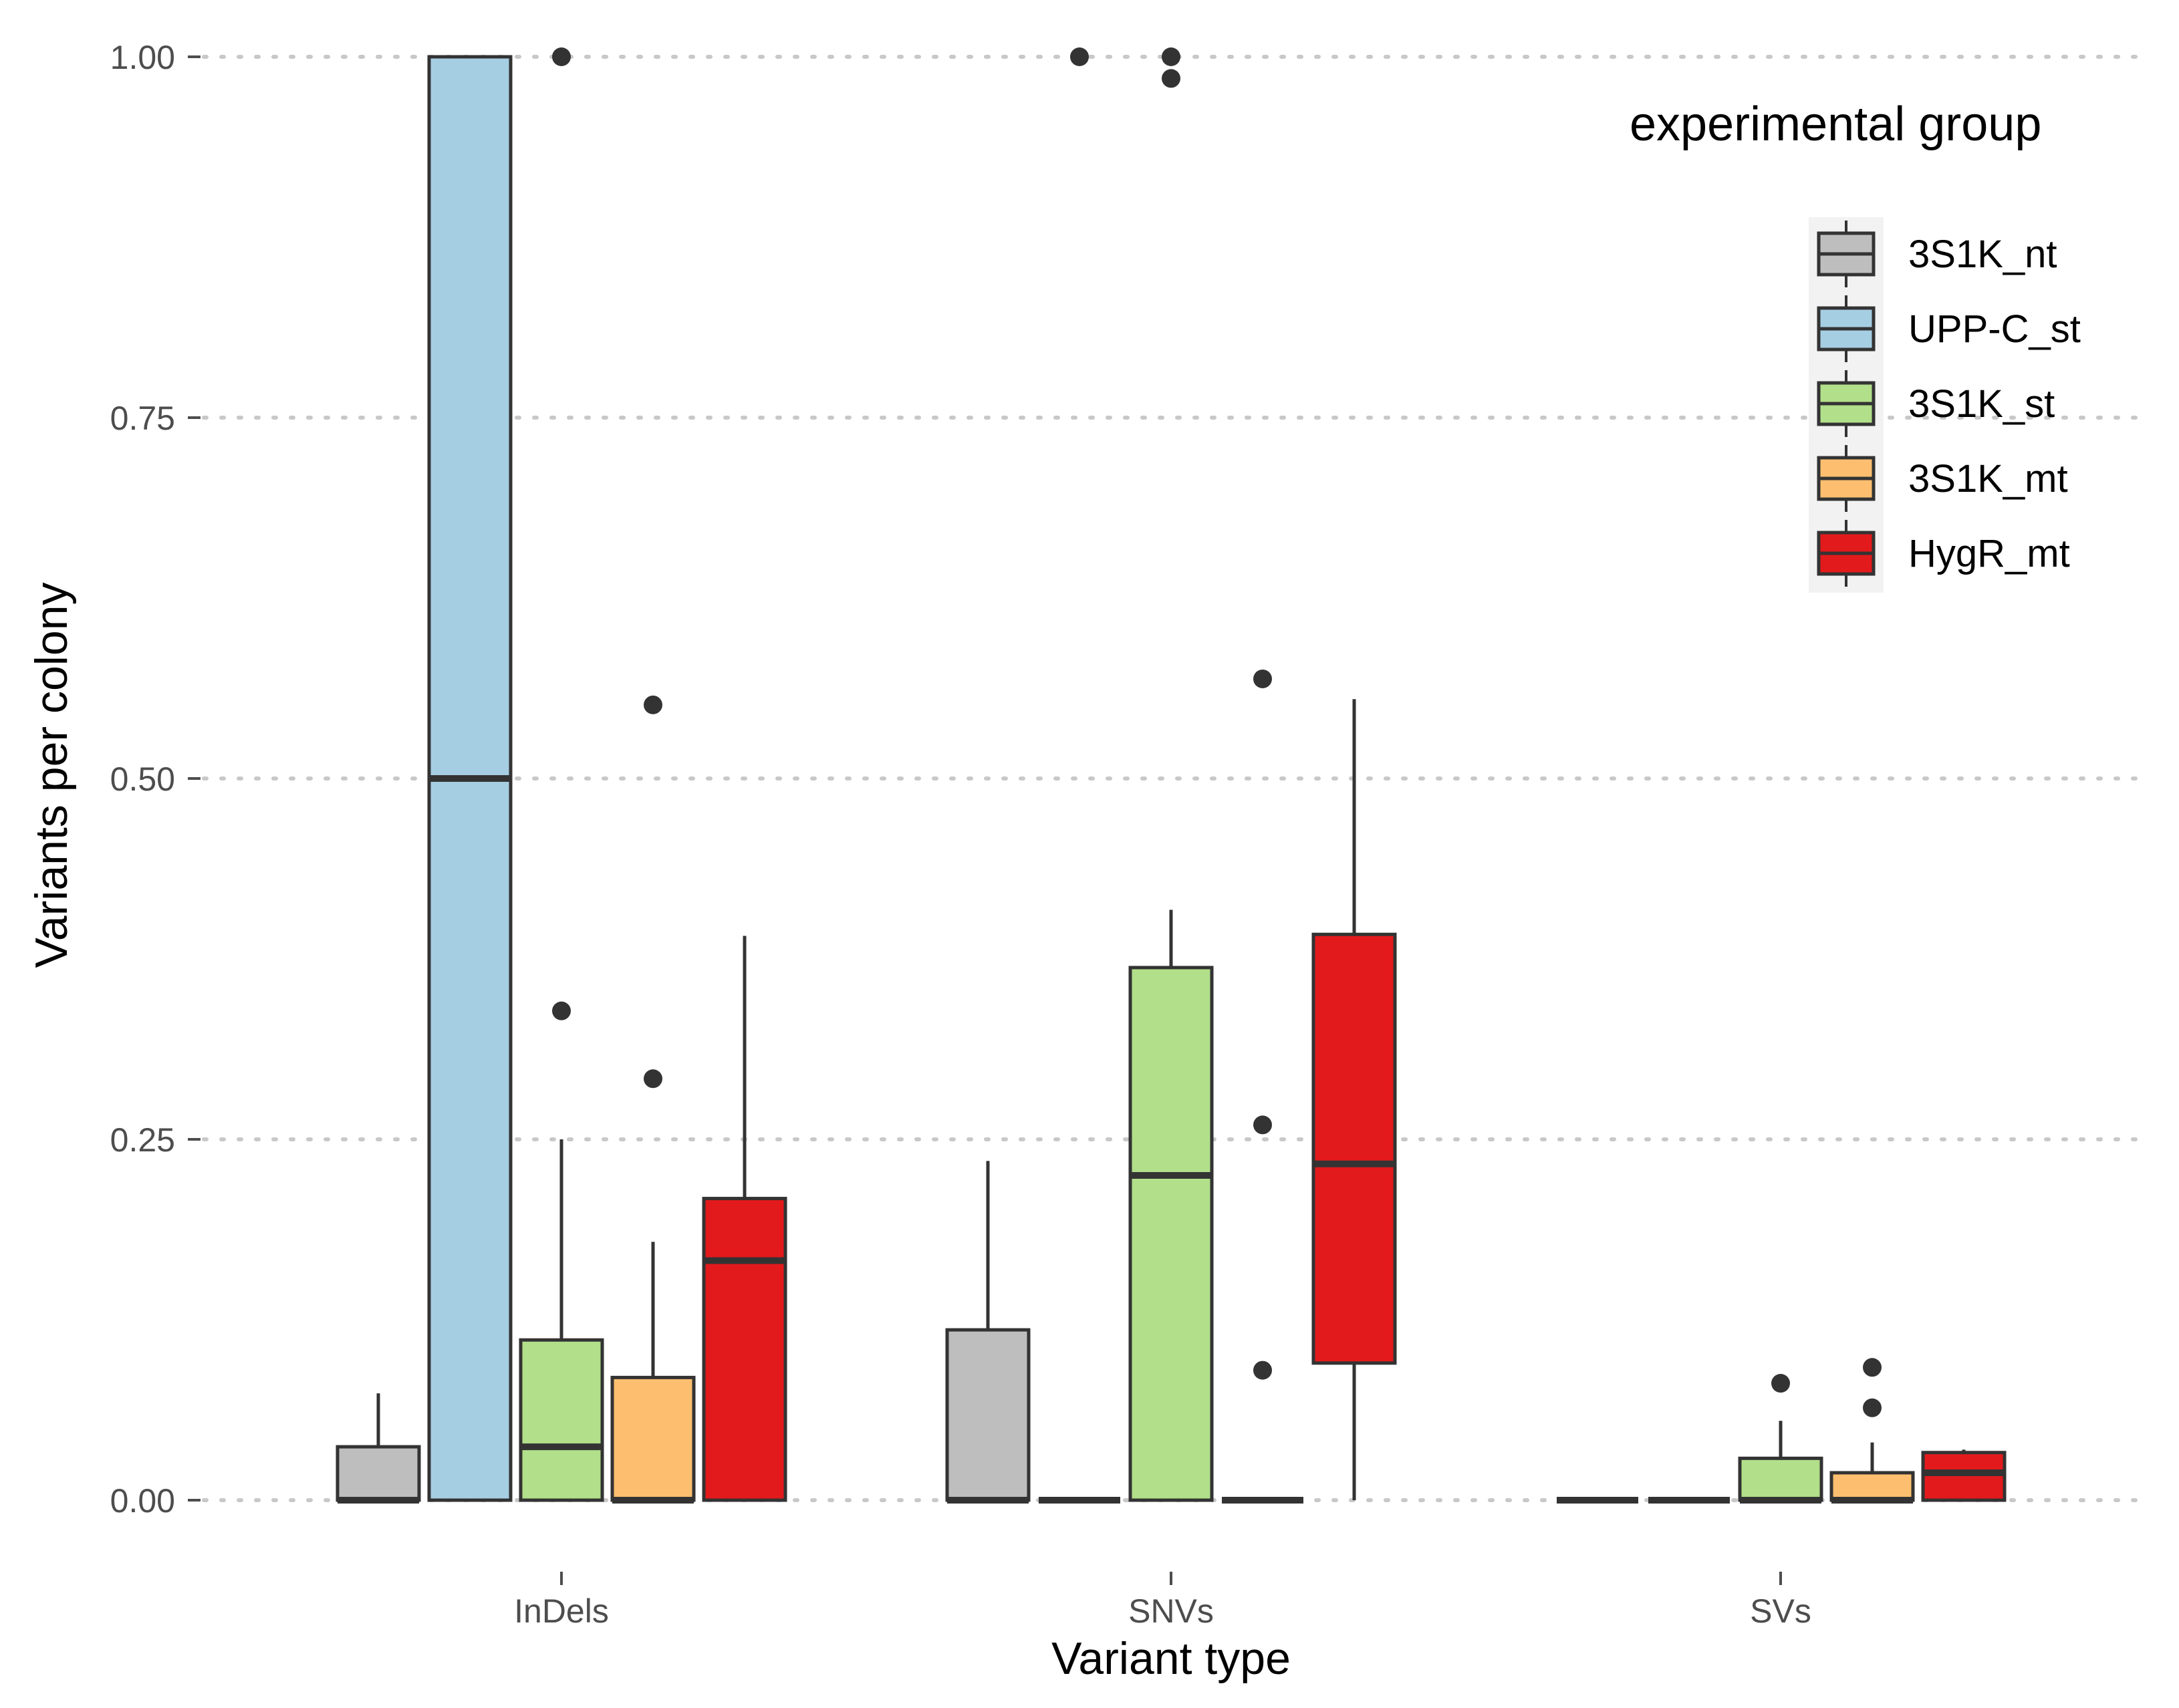 The image size is (2179, 1708). I want to click on x-tick-label-snvs: SNVs, so click(1171, 1611).